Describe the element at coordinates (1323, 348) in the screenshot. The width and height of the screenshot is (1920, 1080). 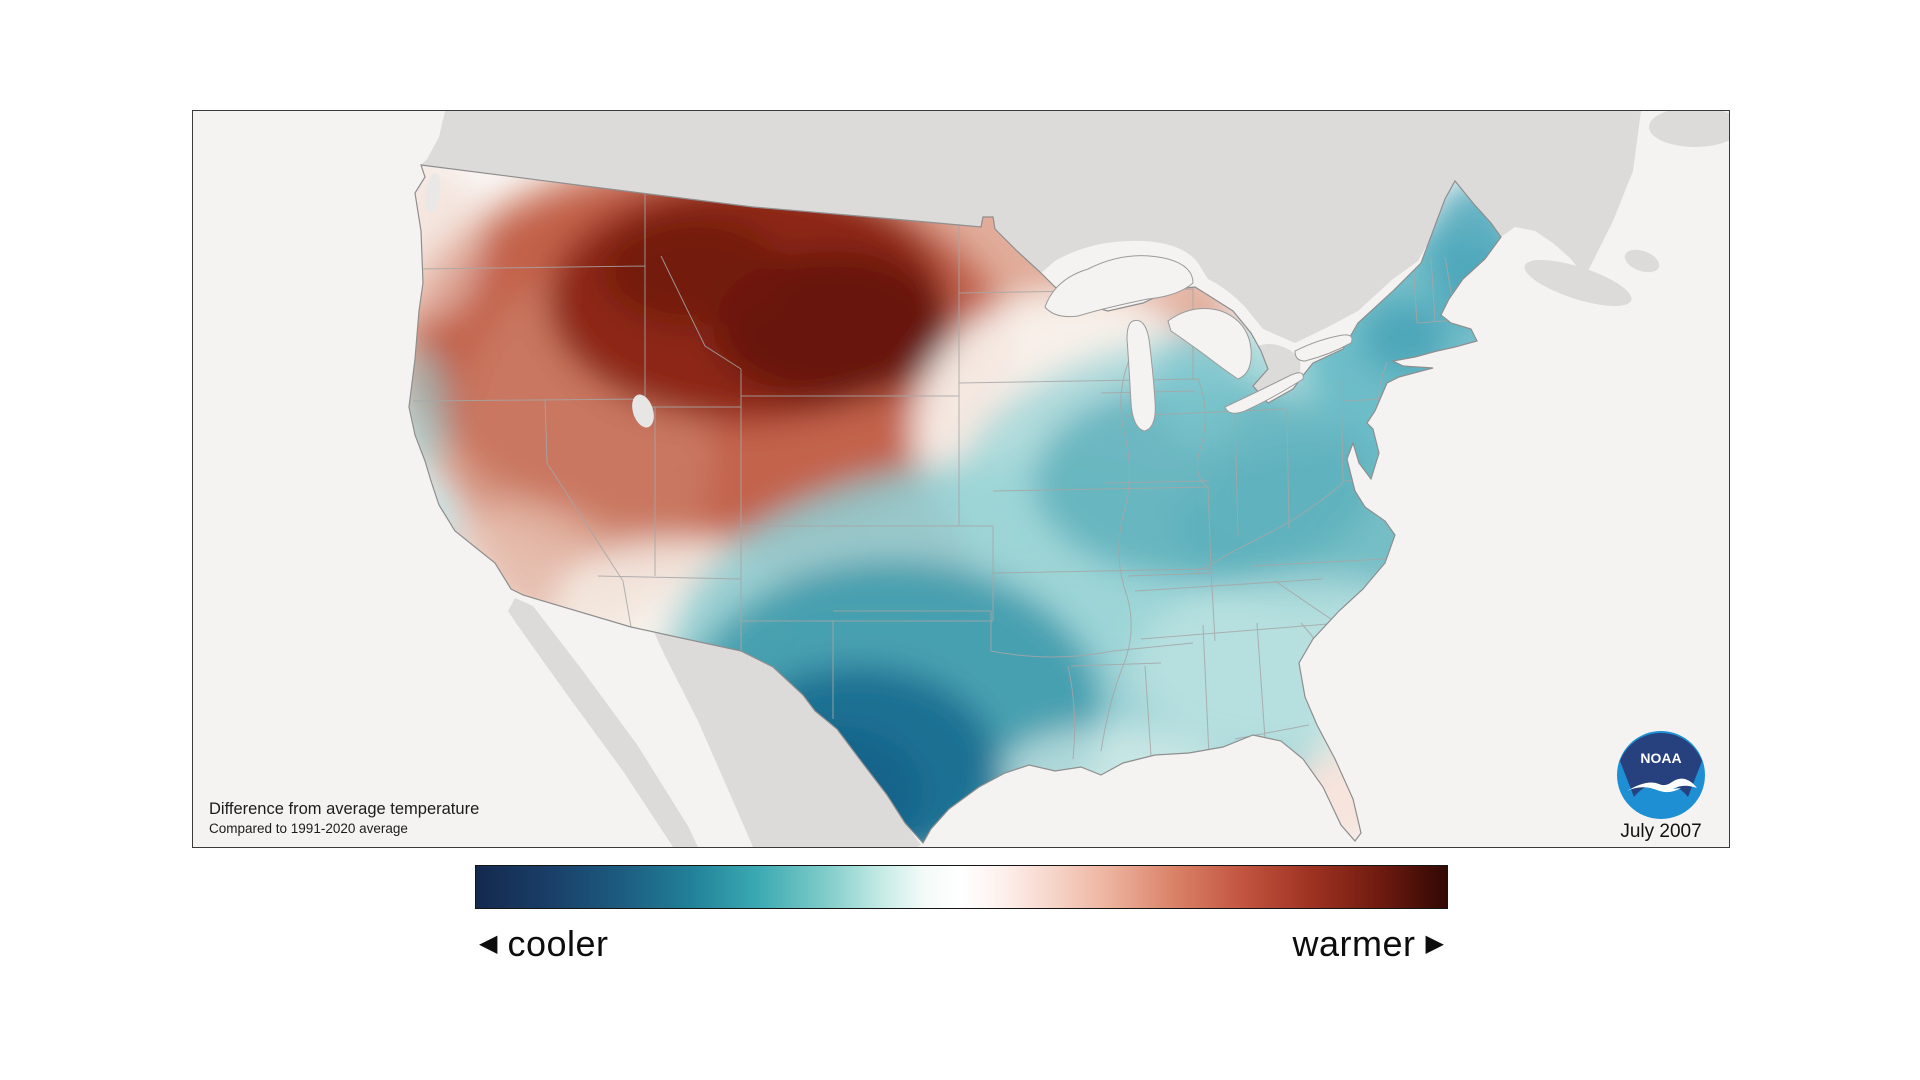
I see `lake-ontario` at that location.